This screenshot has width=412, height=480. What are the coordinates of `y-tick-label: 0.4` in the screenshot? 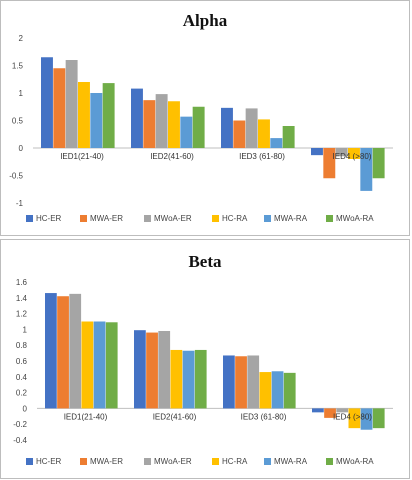 It's located at (22, 377).